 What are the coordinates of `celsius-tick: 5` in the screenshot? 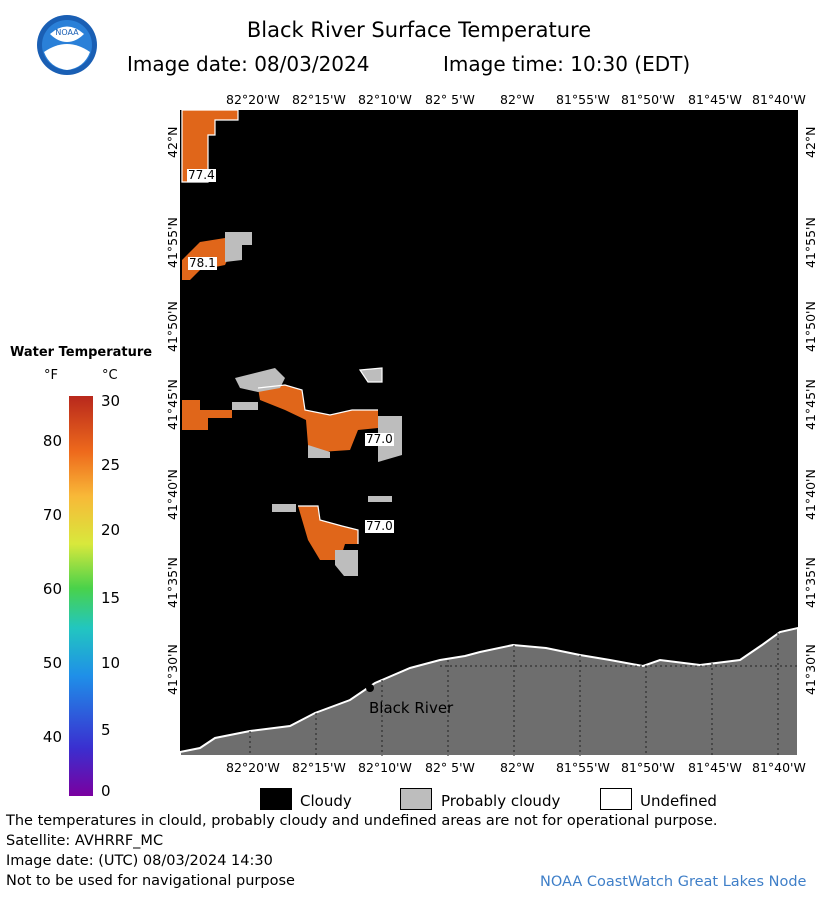 It's located at (106, 730).